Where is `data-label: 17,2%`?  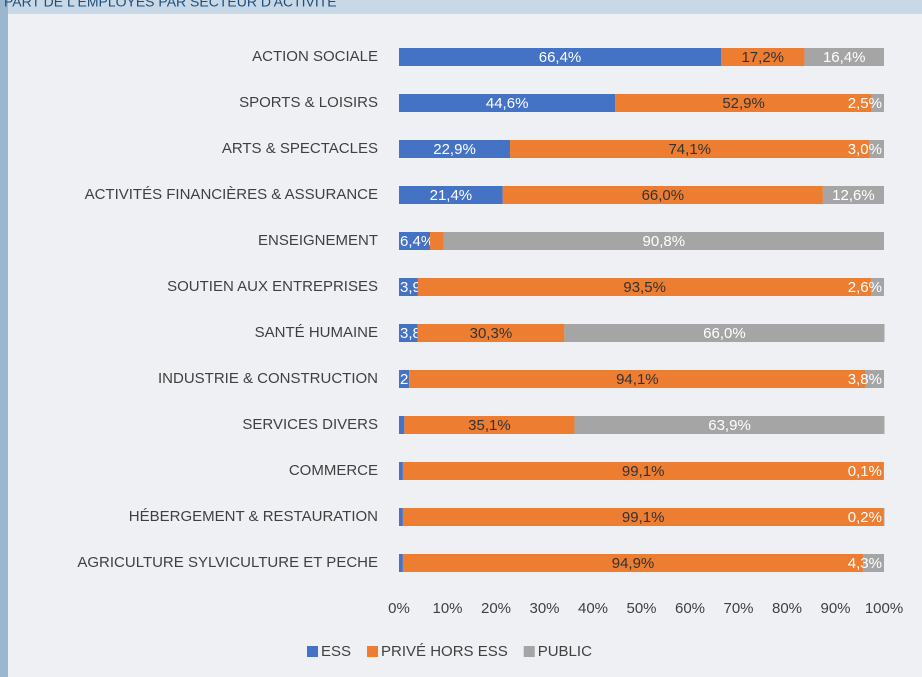
data-label: 17,2% is located at coordinates (762, 57).